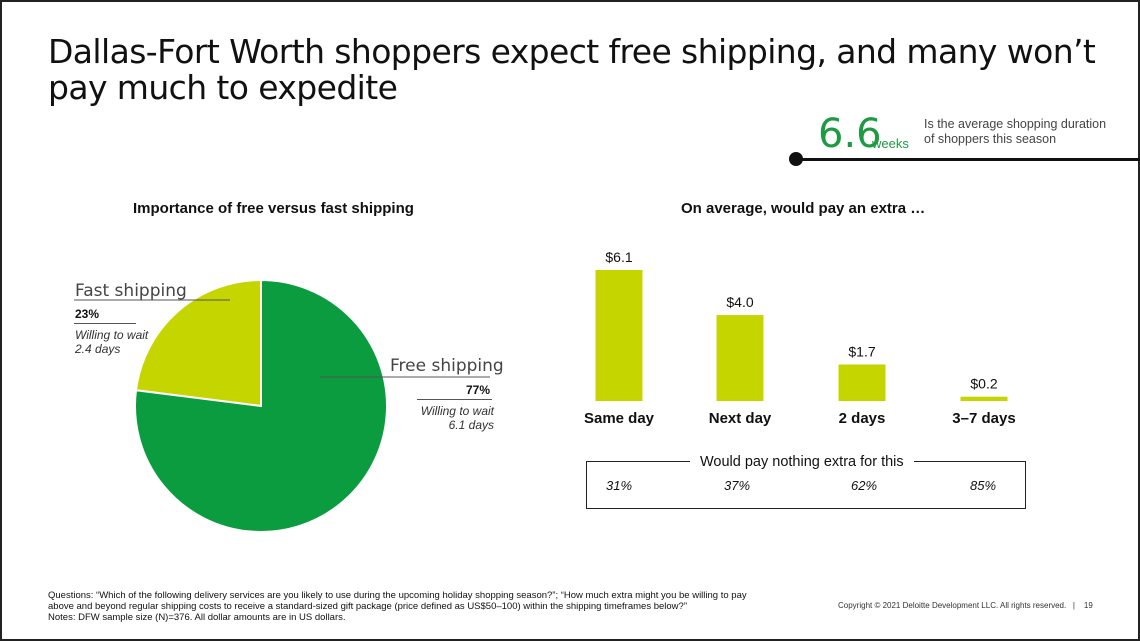  Describe the element at coordinates (447, 366) in the screenshot. I see `pie-label-free-shipping: Free shipping` at that location.